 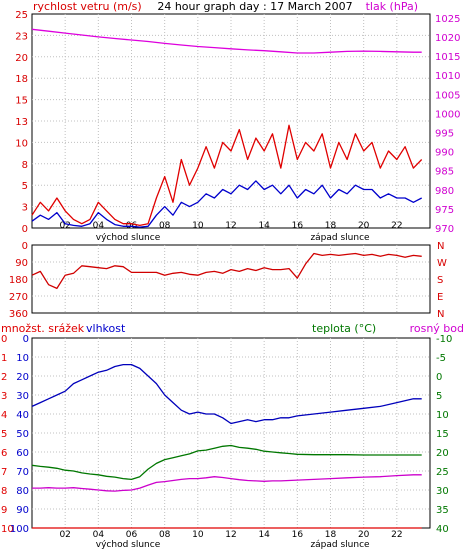 I want to click on temperature-tick-label: 30, so click(x=442, y=491).